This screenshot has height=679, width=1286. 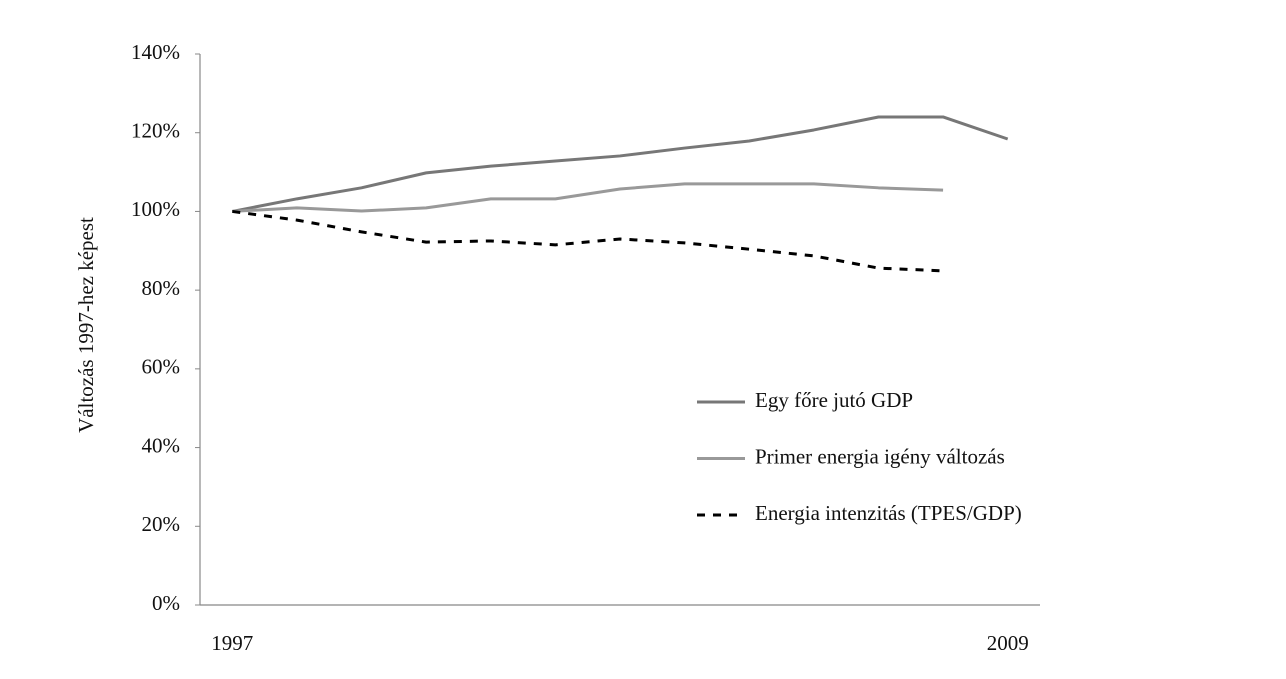 I want to click on y-tick-label: 60%, so click(x=161, y=367).